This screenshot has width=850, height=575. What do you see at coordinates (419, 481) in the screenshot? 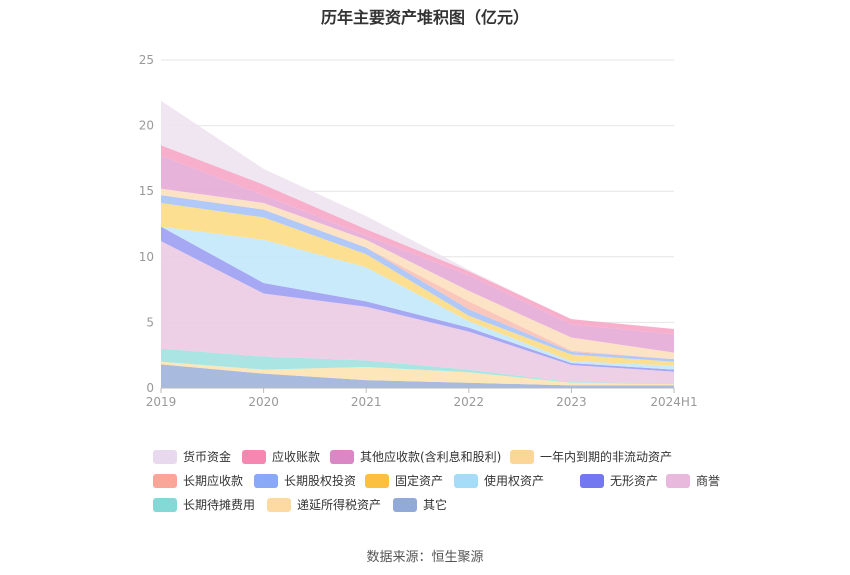
I see `legend-label: 固定资产` at bounding box center [419, 481].